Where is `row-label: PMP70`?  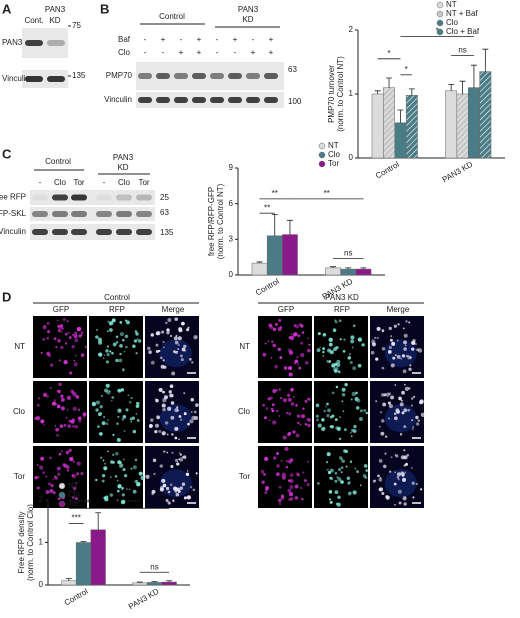
row-label: PMP70 is located at coordinates (119, 75).